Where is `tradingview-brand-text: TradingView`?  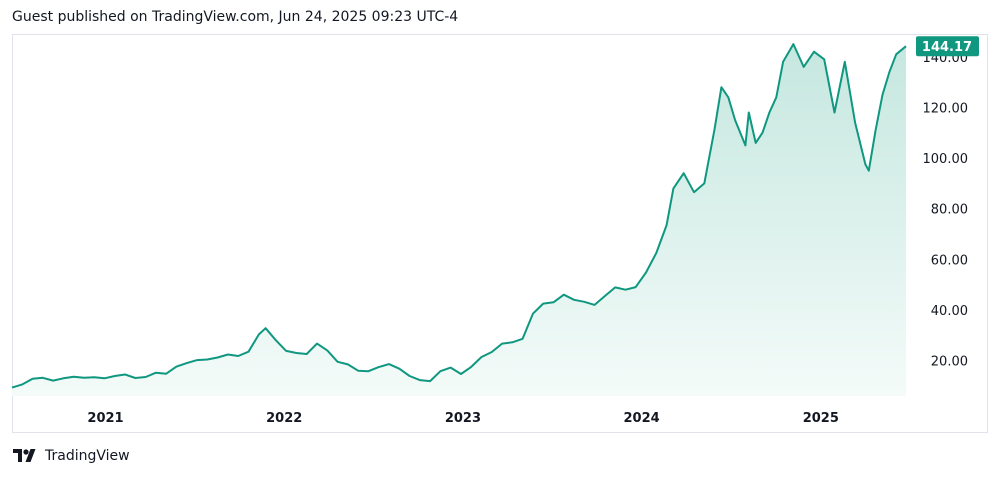 tradingview-brand-text: TradingView is located at coordinates (87, 456).